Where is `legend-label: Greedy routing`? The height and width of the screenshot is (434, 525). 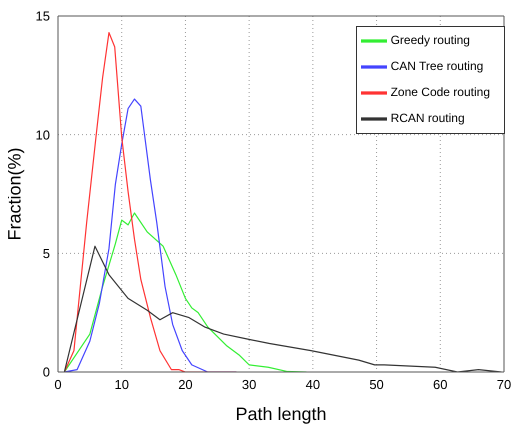 legend-label: Greedy routing is located at coordinates (430, 40).